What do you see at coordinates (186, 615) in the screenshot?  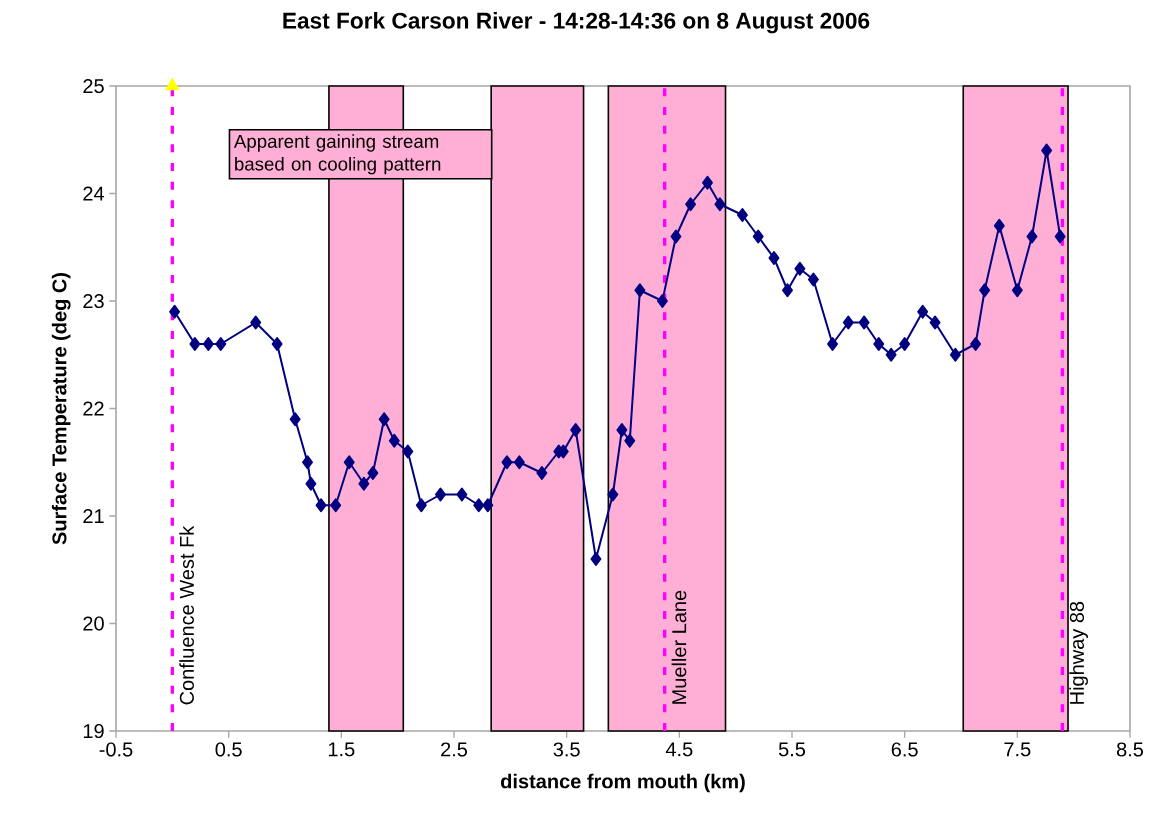 I see `ref-line-label: Confluence West Fk` at bounding box center [186, 615].